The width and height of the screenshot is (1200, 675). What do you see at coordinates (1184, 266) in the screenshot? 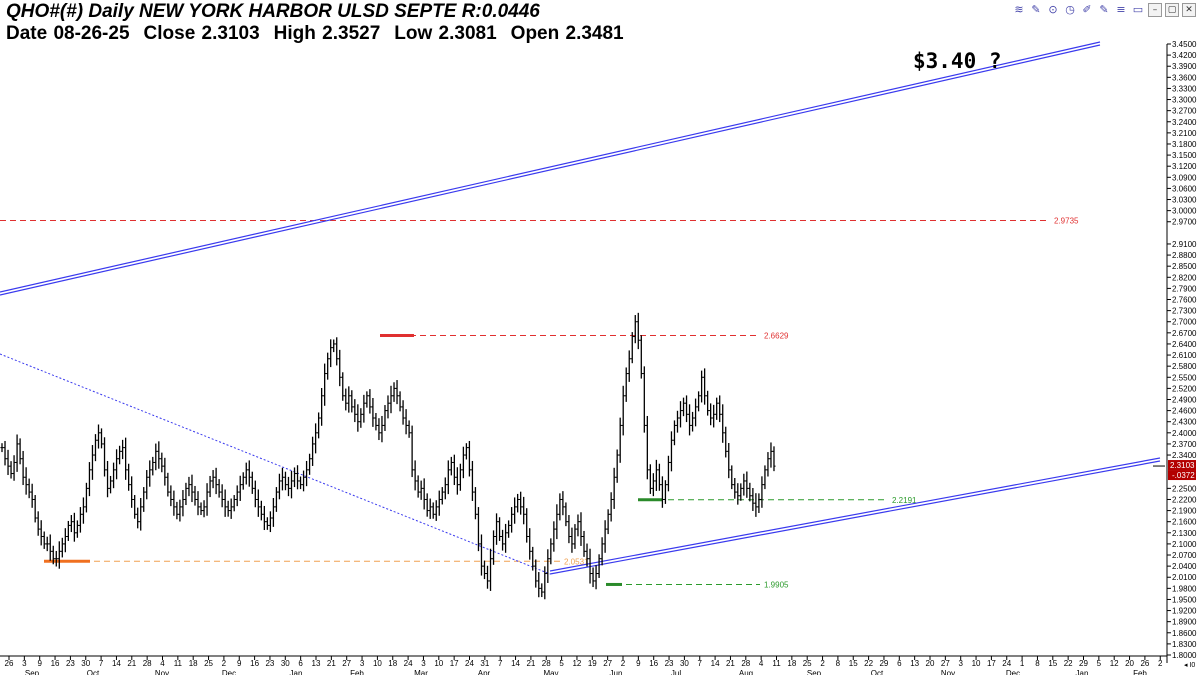
I see `y-tick-label: 2.8500` at bounding box center [1184, 266].